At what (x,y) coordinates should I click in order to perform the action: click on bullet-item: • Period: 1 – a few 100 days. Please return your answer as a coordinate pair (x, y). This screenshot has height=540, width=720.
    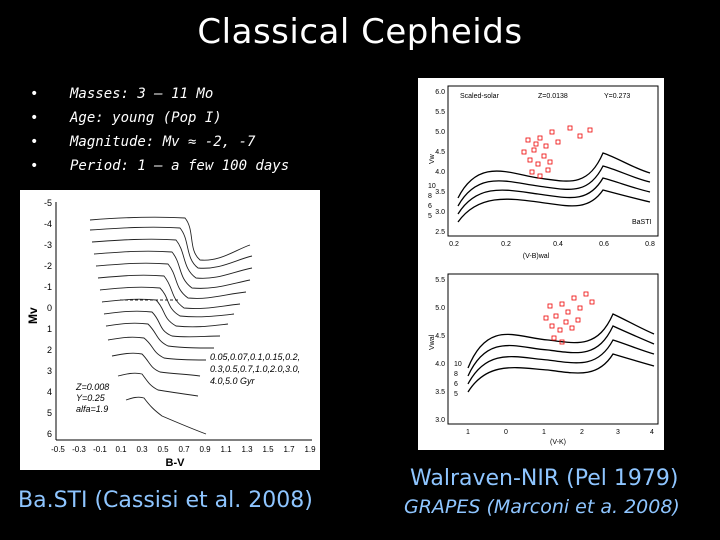
    Looking at the image, I should click on (159, 166).